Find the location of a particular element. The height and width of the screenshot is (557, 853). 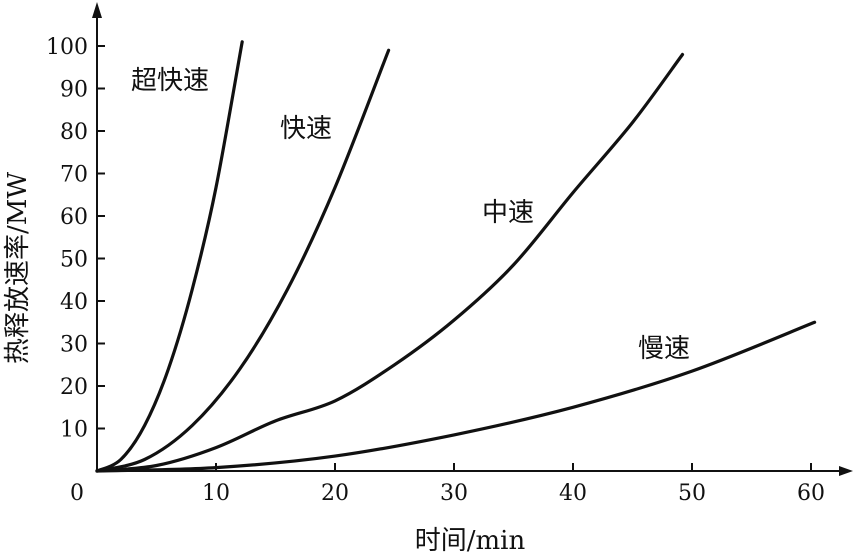

x-tick-label: 10 is located at coordinates (216, 493).